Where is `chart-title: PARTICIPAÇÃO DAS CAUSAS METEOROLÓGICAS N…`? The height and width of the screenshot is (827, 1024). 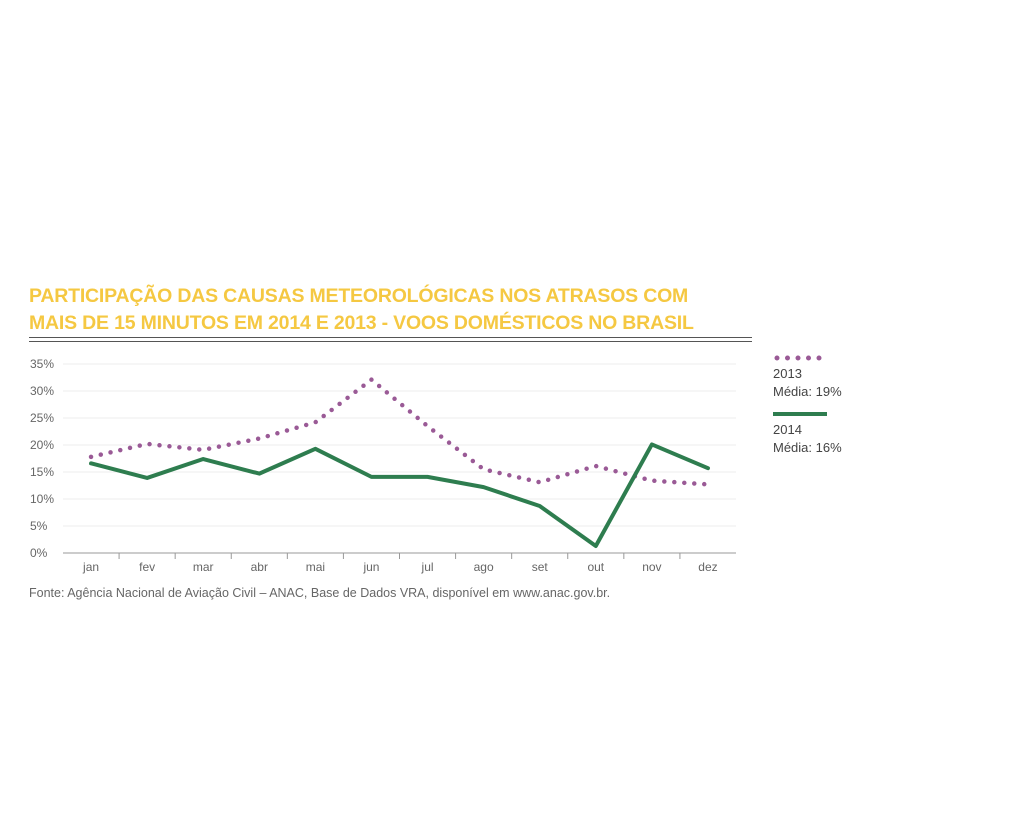
chart-title: PARTICIPAÇÃO DAS CAUSAS METEOROLÓGICAS N… is located at coordinates (394, 310).